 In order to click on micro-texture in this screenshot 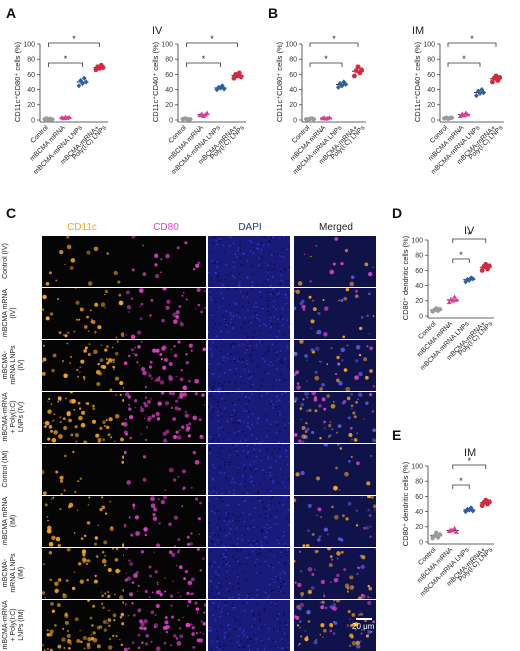, I will do `click(335, 521)`.